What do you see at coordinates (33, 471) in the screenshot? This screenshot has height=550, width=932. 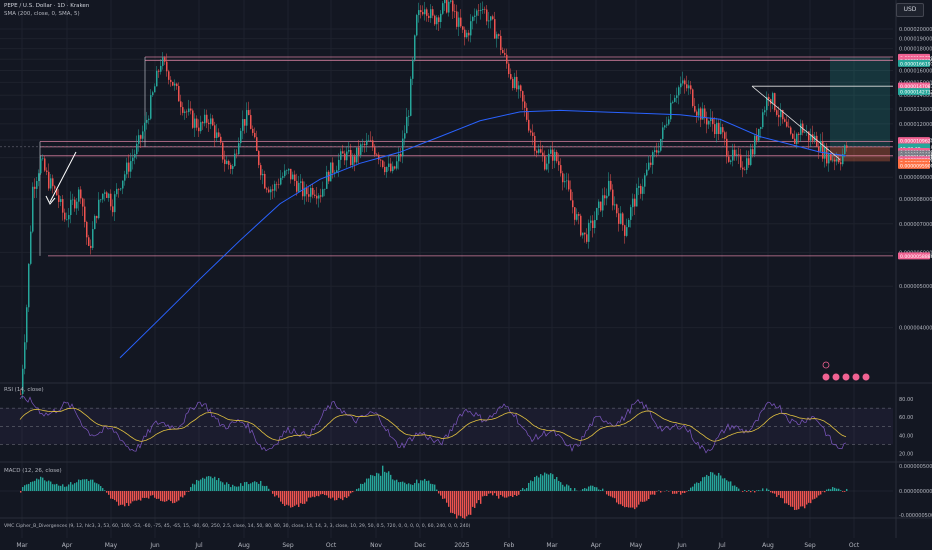 I see `macd-legend: MACD (12, 26, close)` at bounding box center [33, 471].